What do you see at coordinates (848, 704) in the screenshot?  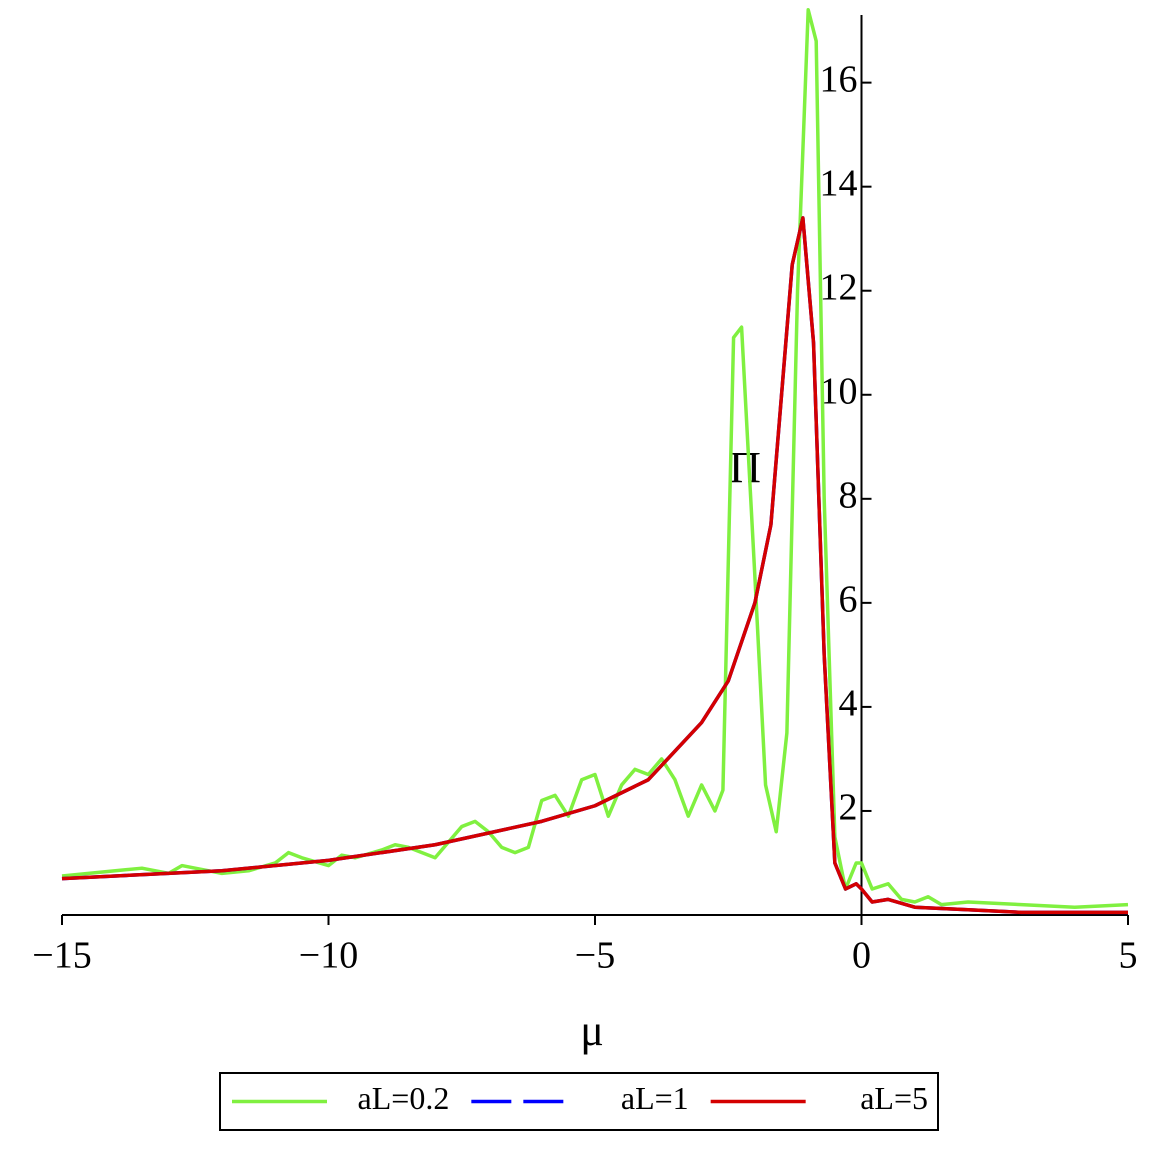 I see `y-tick-label: 4` at bounding box center [848, 704].